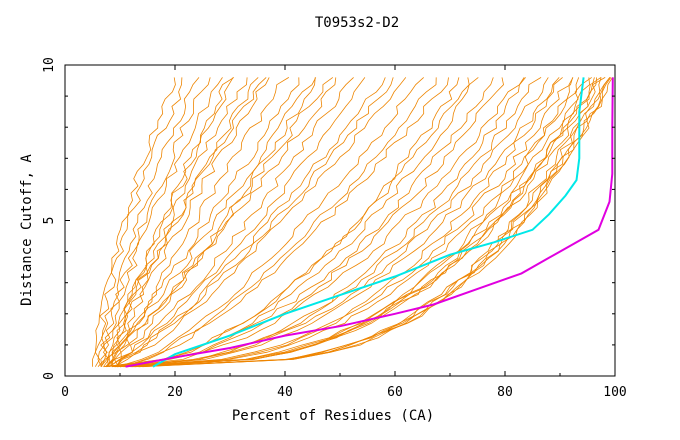 The image size is (680, 440). I want to click on x-tick-label: 40, so click(285, 392).